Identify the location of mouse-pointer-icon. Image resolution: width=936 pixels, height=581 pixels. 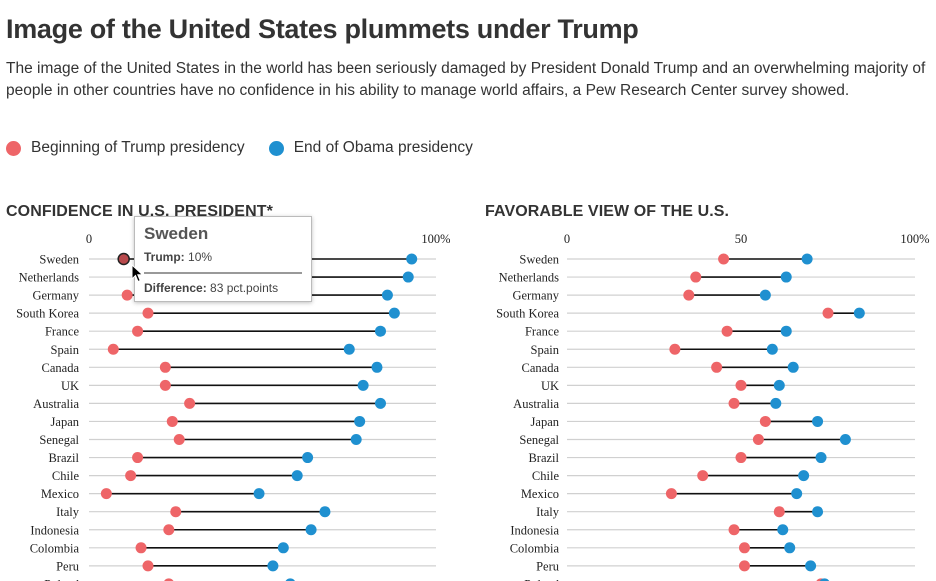
(137, 273).